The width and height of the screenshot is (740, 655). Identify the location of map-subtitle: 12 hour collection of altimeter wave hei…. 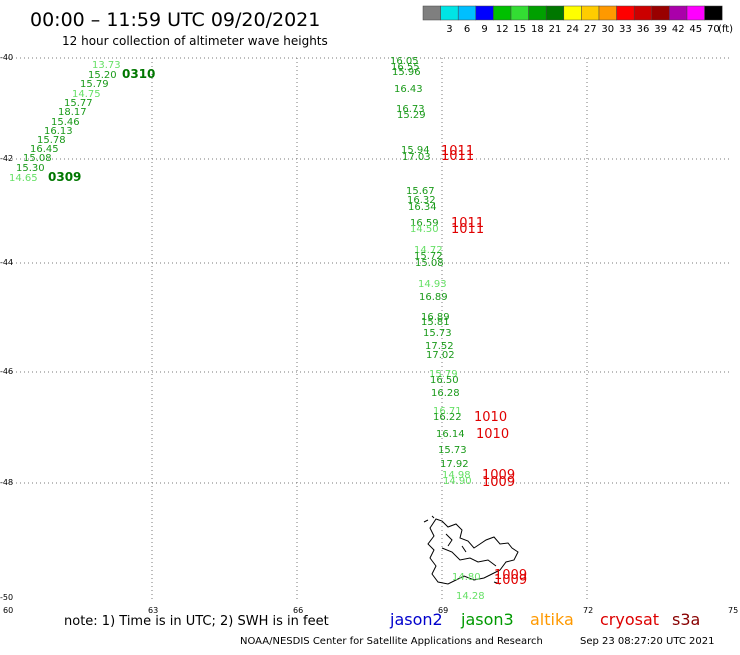
(195, 41).